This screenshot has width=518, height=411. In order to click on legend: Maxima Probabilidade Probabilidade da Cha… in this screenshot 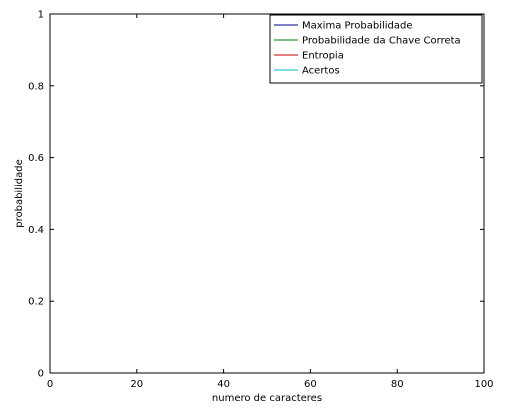, I will do `click(376, 49)`.